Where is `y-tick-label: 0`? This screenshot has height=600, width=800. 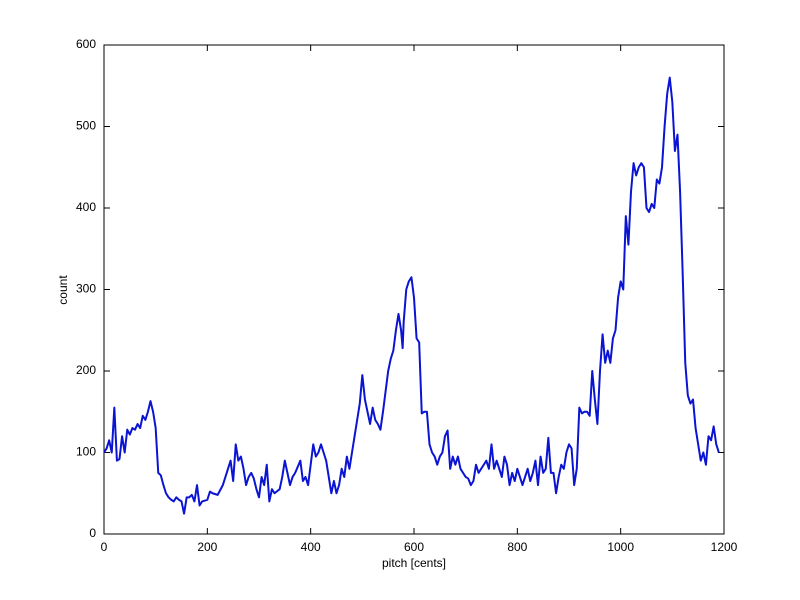 y-tick-label: 0 is located at coordinates (92, 533).